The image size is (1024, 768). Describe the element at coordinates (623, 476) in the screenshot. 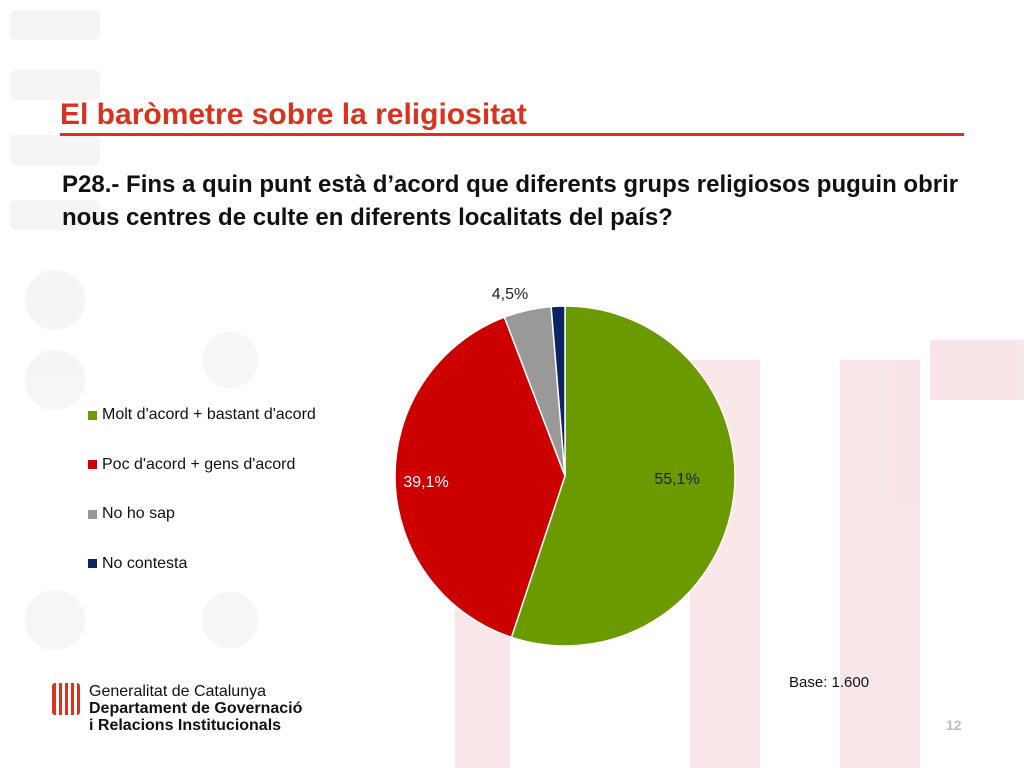

I see `pie-slice-agree` at that location.